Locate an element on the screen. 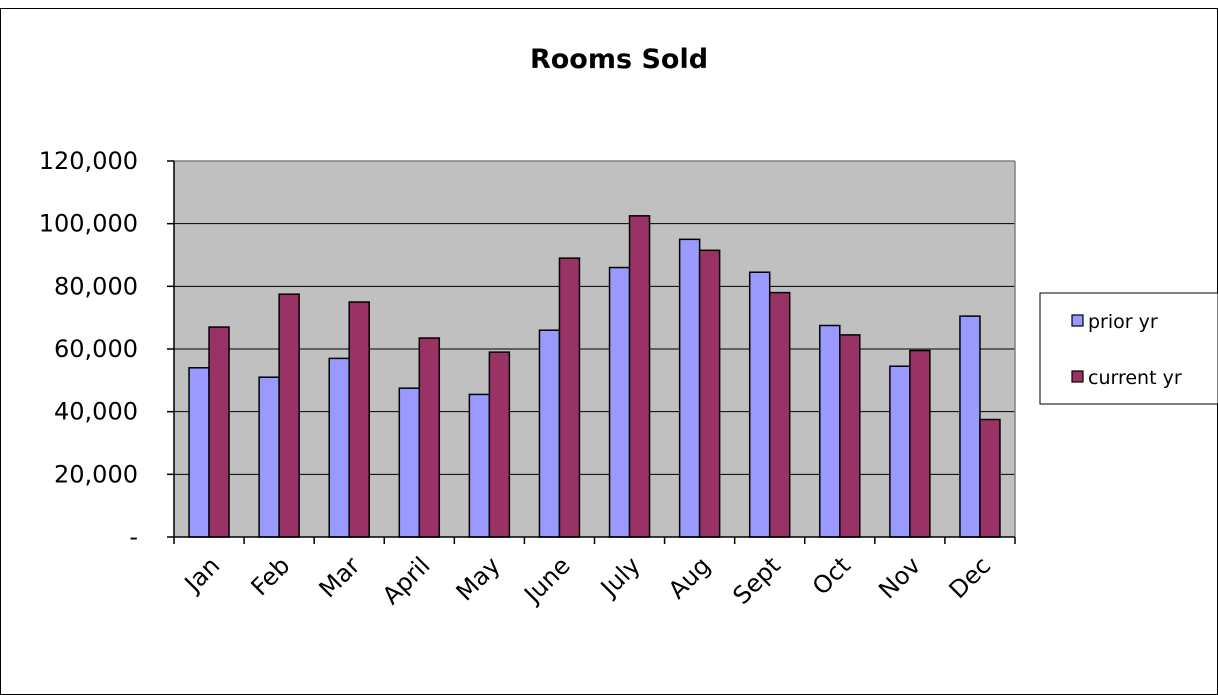 This screenshot has height=695, width=1218. bar-prior-yr-oct is located at coordinates (830, 431).